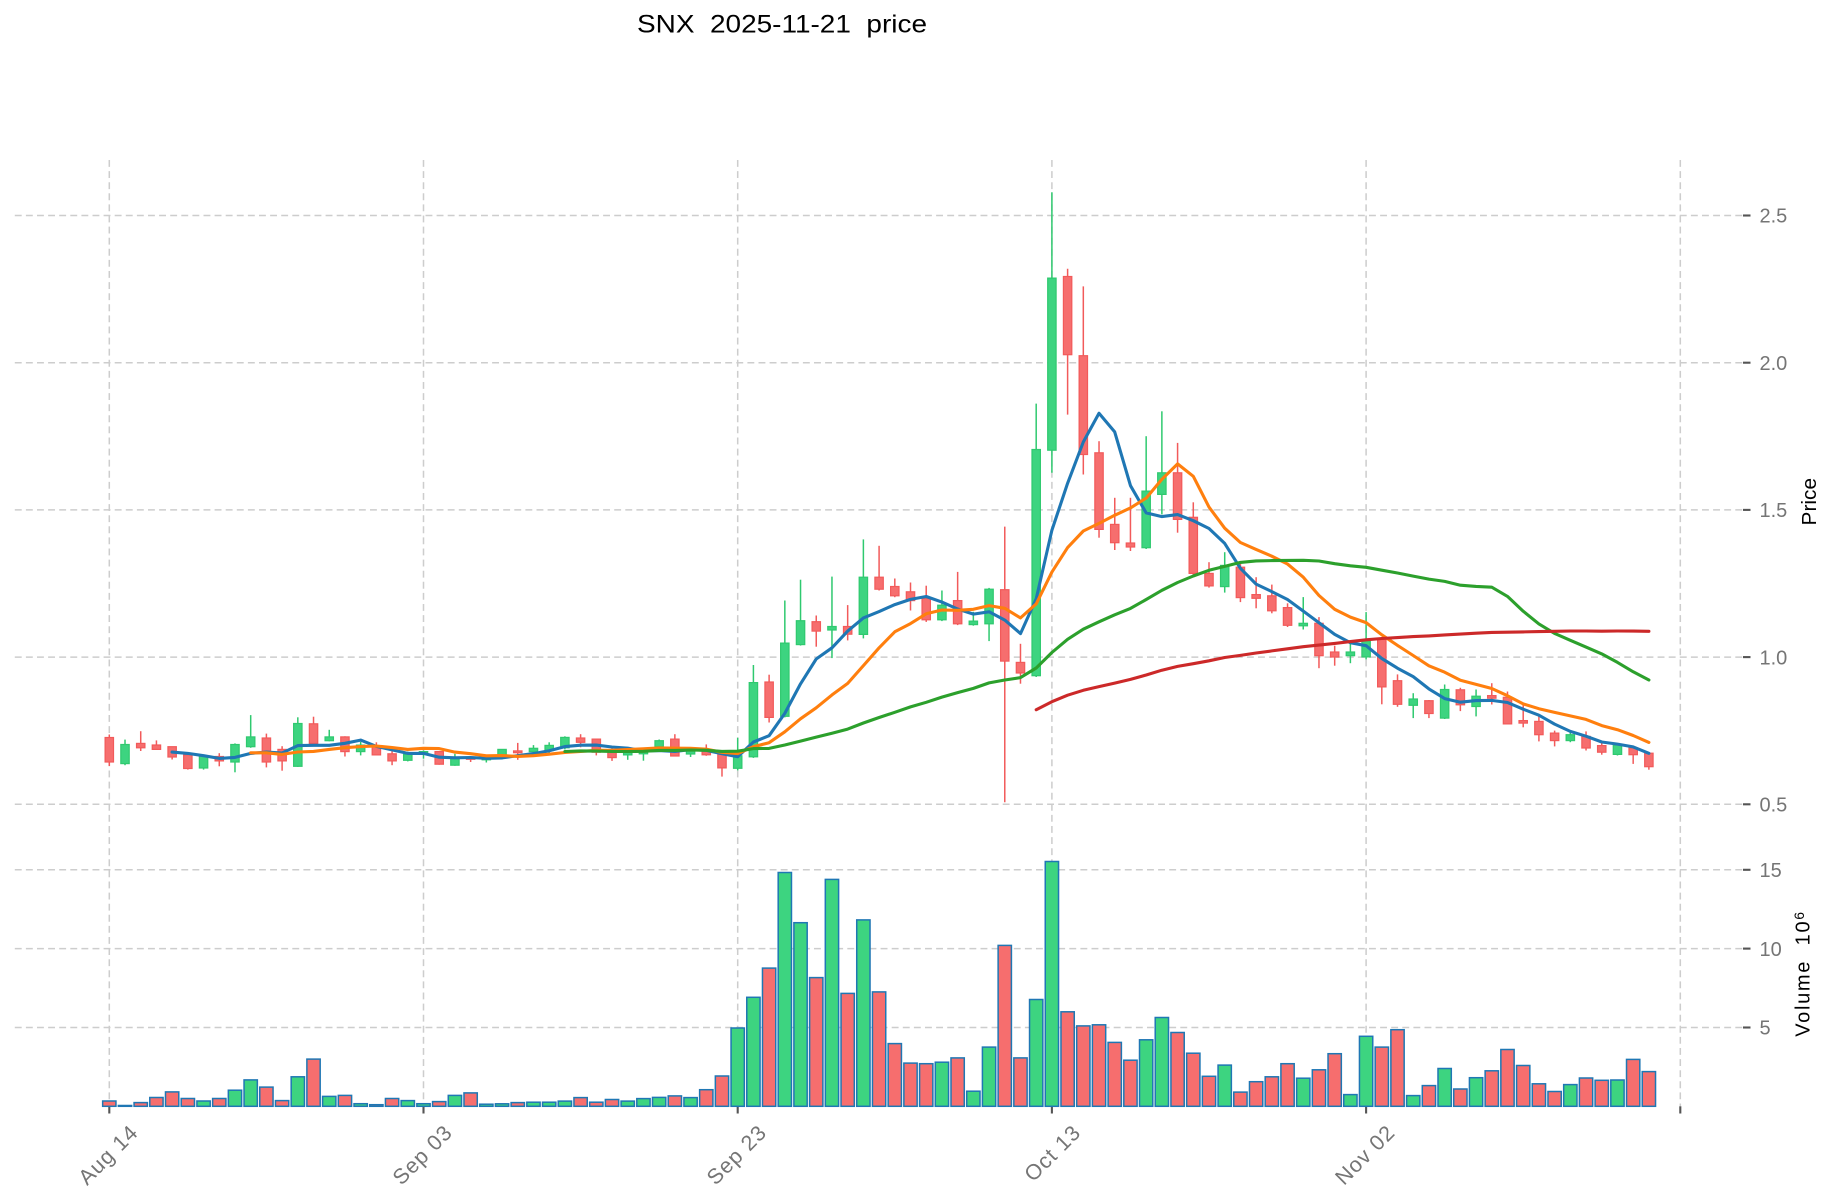 This screenshot has height=1202, width=1834. Describe the element at coordinates (1771, 950) in the screenshot. I see `svg-text: 10` at that location.